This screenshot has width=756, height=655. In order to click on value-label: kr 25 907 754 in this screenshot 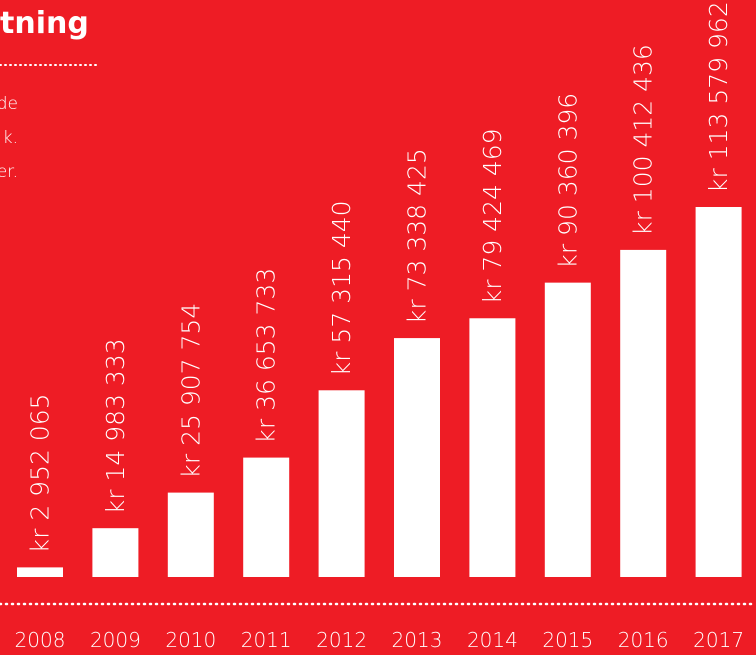, I will do `click(190, 391)`.